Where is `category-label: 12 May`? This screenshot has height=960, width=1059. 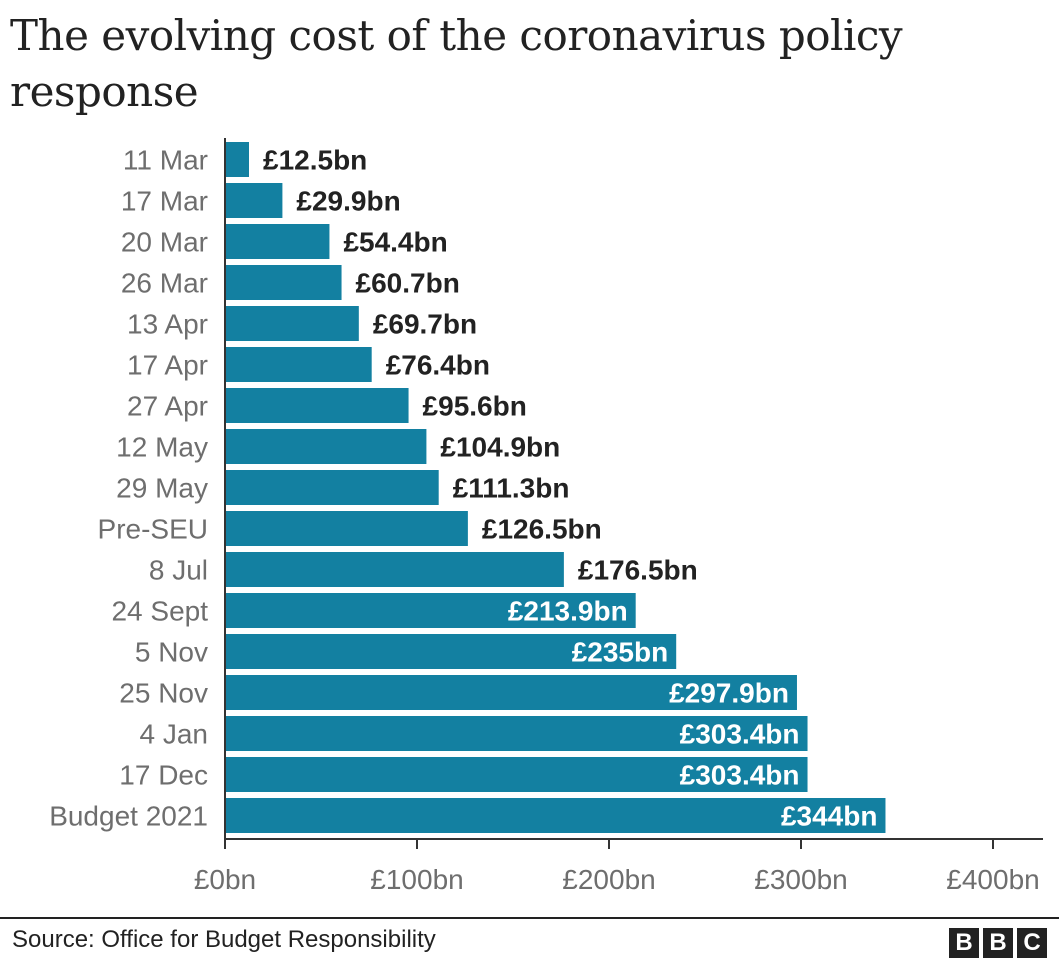 category-label: 12 May is located at coordinates (162, 447).